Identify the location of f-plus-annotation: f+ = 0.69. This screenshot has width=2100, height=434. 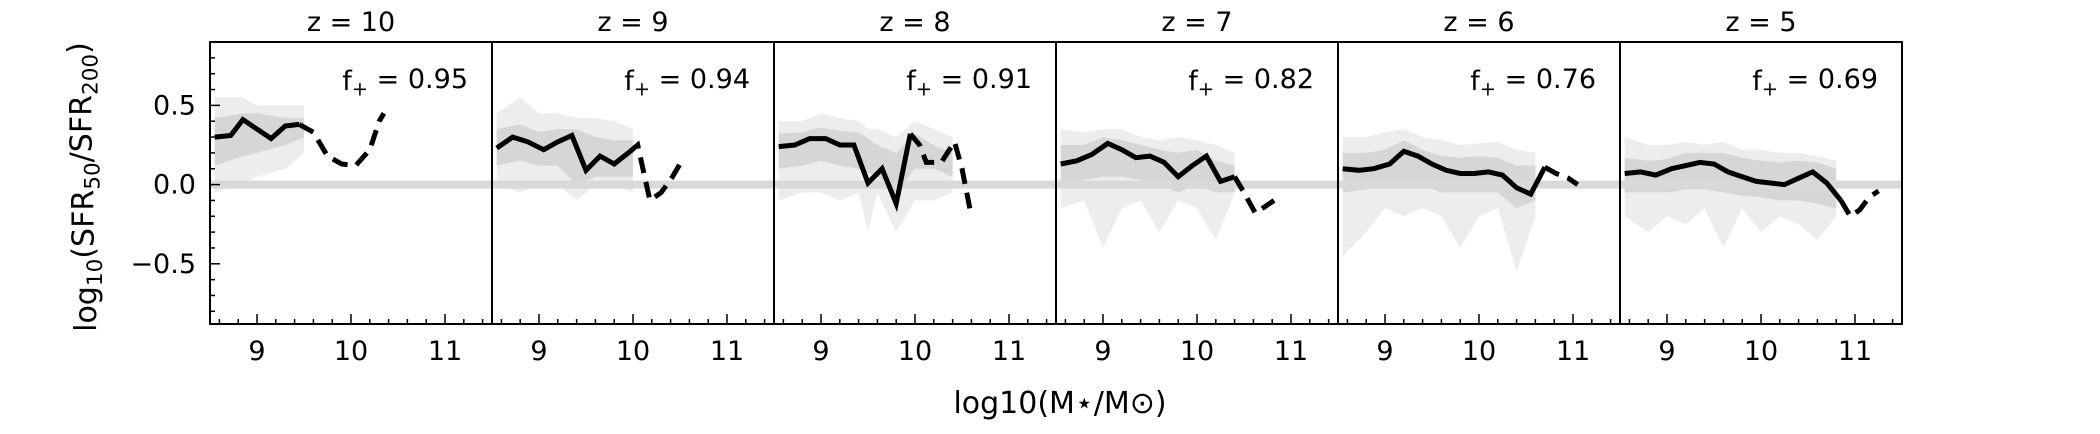
(1815, 82).